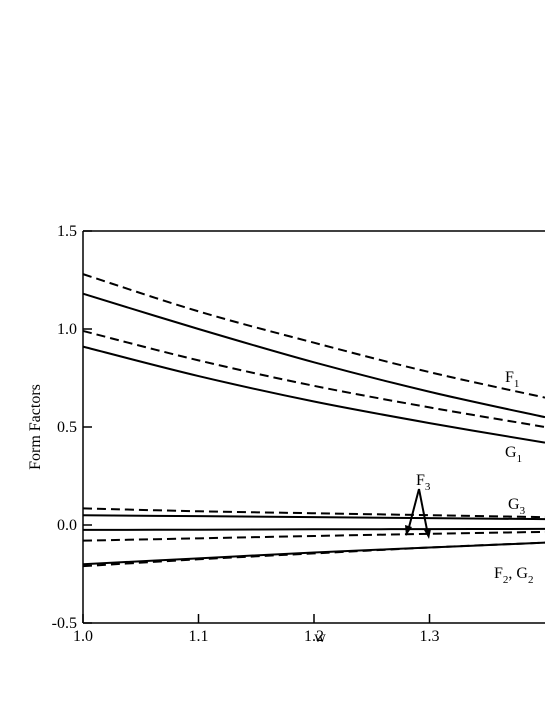 This screenshot has height=710, width=545. Describe the element at coordinates (518, 573) in the screenshot. I see `annotation-text: , G` at that location.